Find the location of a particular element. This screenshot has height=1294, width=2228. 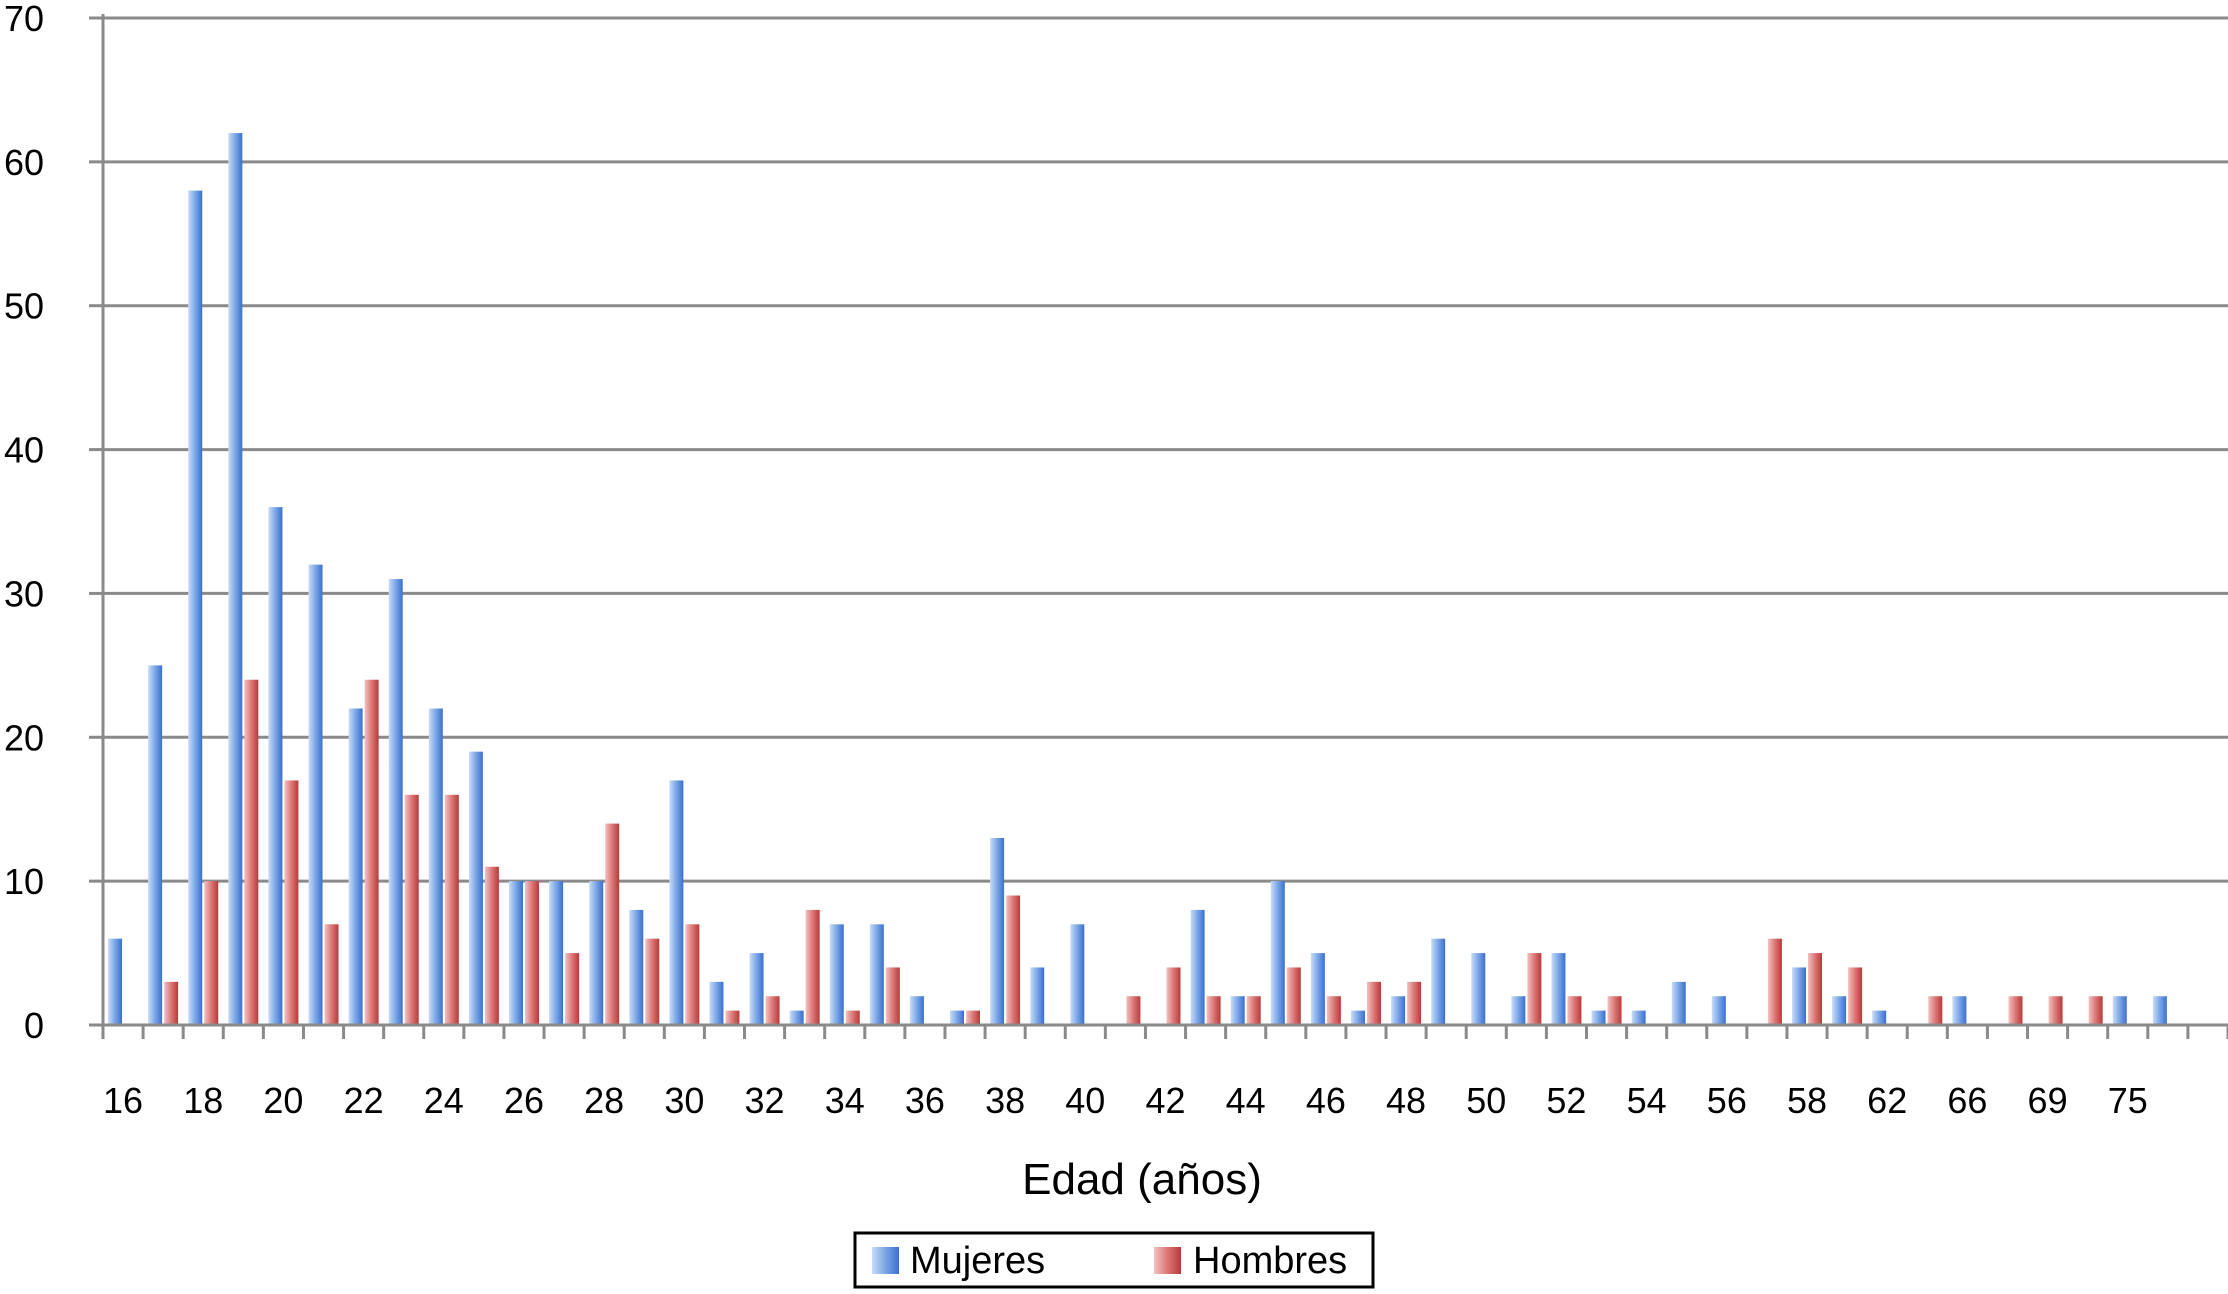

legend-box is located at coordinates (1114, 1260).